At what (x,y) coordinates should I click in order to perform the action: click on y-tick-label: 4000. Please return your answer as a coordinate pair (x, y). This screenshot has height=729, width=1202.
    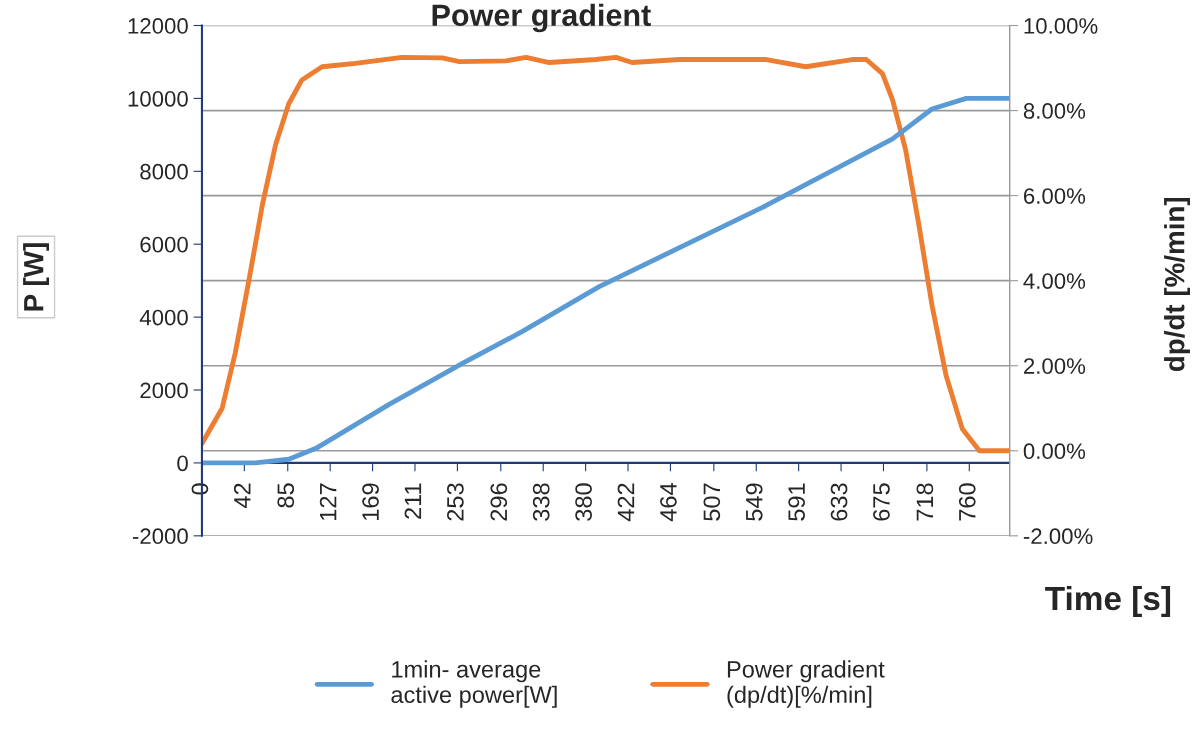
    Looking at the image, I should click on (163, 317).